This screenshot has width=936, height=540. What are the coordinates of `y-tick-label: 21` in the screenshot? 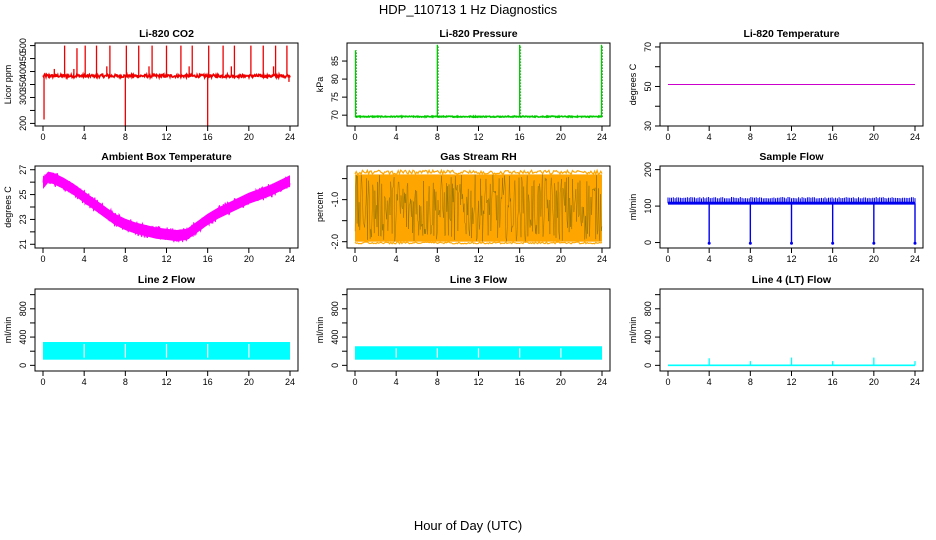 It's located at (23, 244).